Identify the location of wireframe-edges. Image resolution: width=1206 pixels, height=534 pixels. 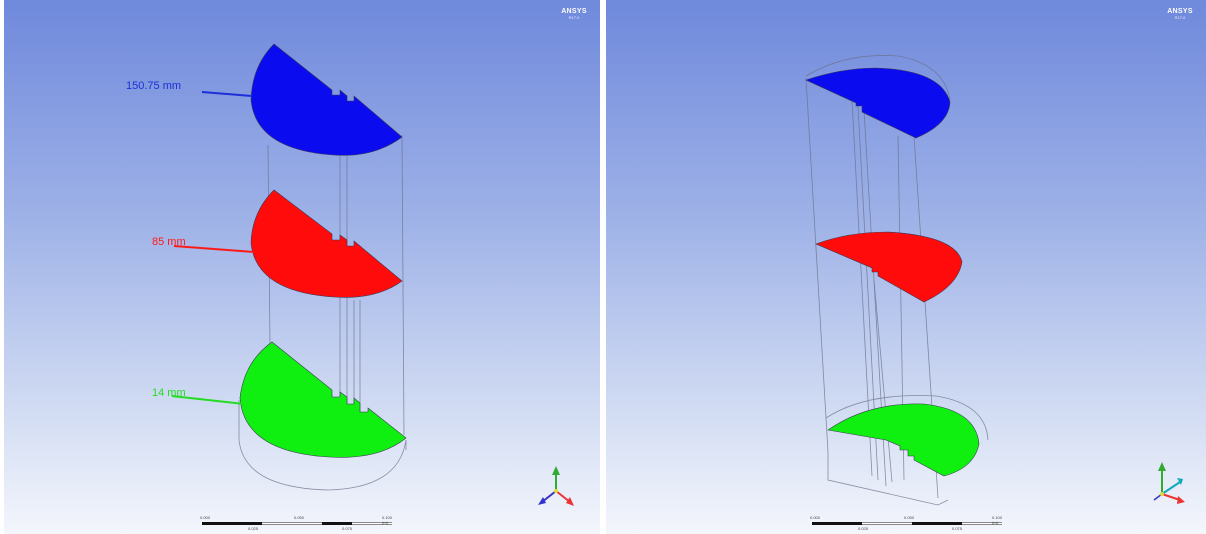
(897, 280).